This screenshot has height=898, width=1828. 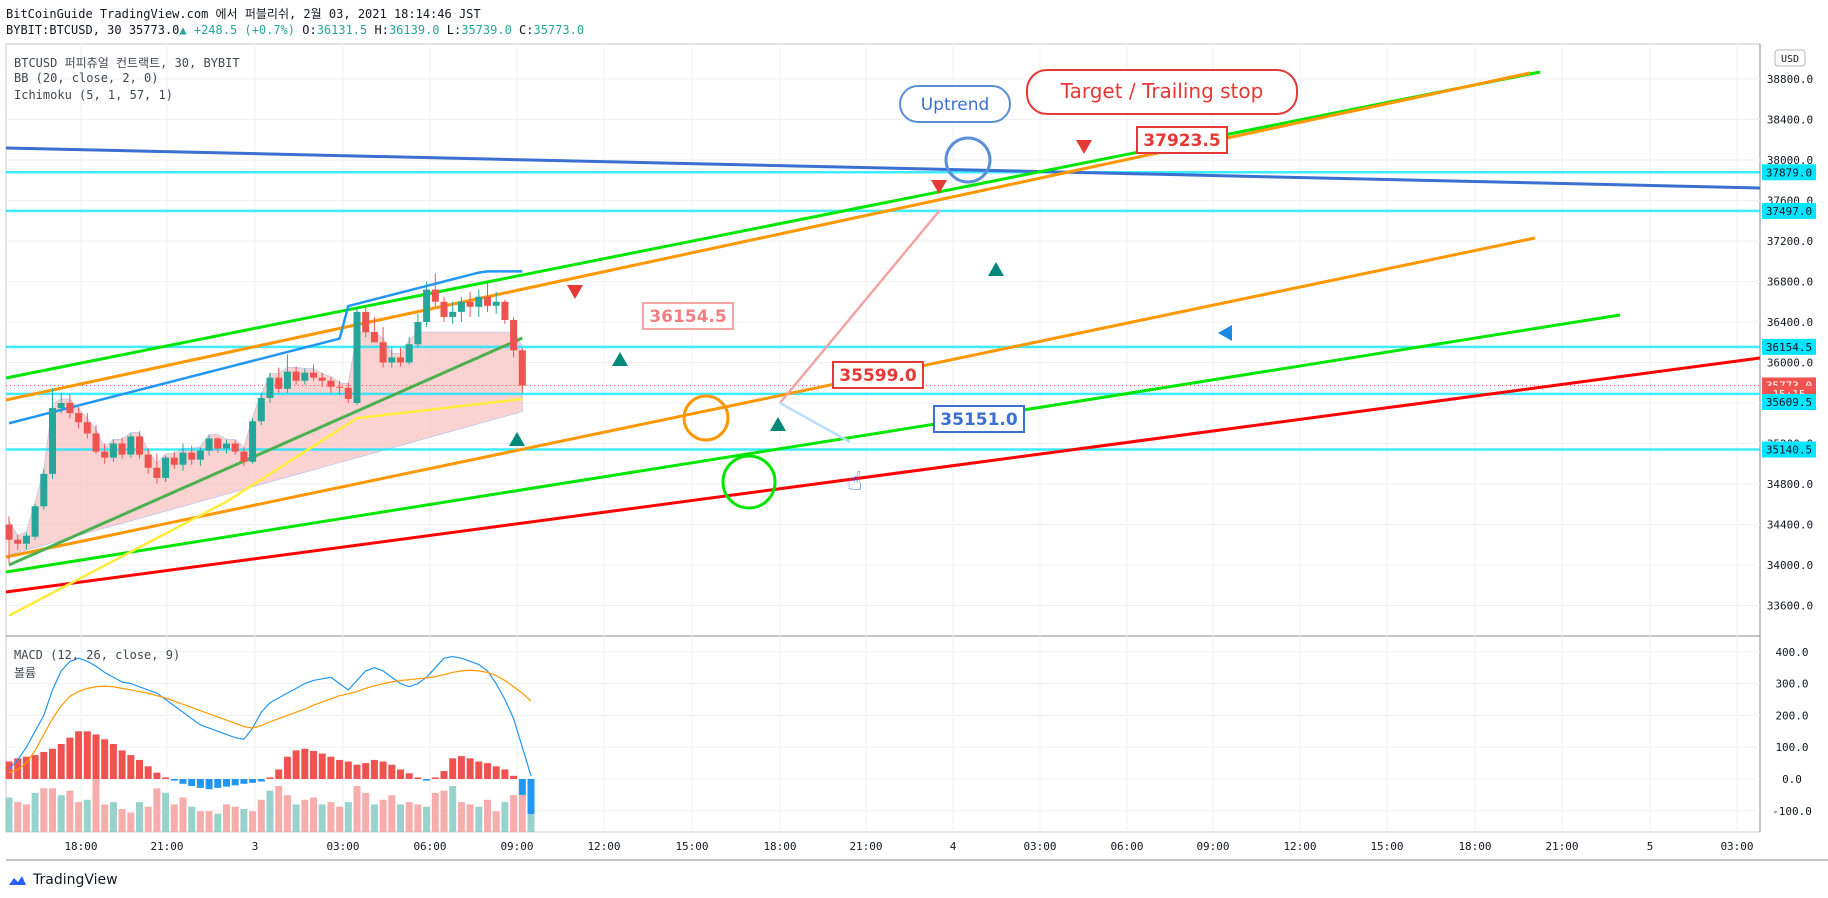 I want to click on x-tick-label: 5, so click(x=1650, y=846).